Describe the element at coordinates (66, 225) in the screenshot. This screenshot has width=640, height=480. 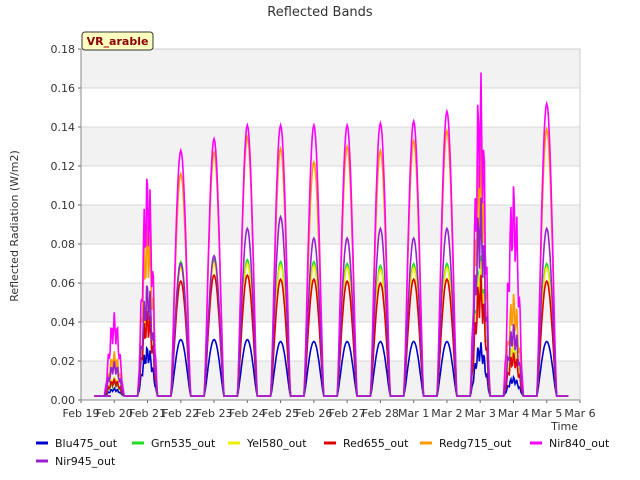
I see `y-tick-labels: 0.00 0.02 0.04 0.06 0.08 0.10 0.12 0.14 0.16 0.18` at that location.